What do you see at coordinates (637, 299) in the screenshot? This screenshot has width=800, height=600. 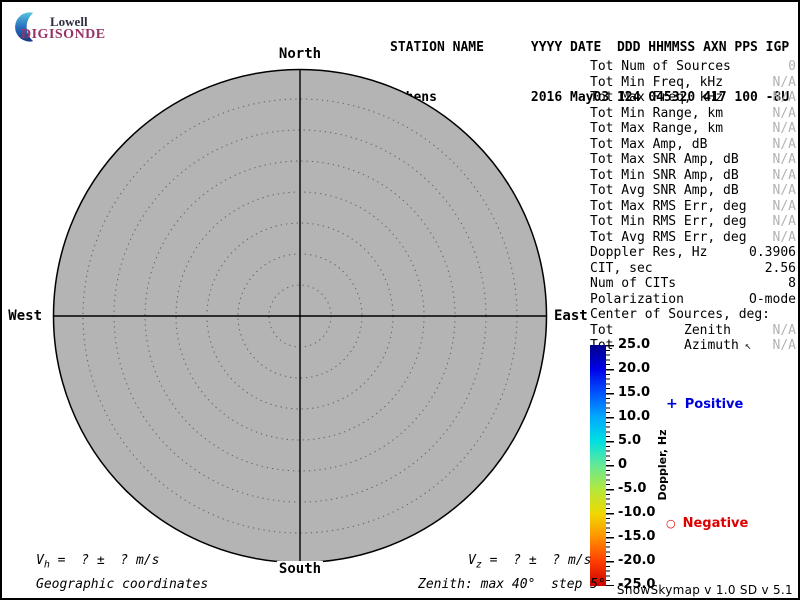 I see `stat-label: Polarization` at bounding box center [637, 299].